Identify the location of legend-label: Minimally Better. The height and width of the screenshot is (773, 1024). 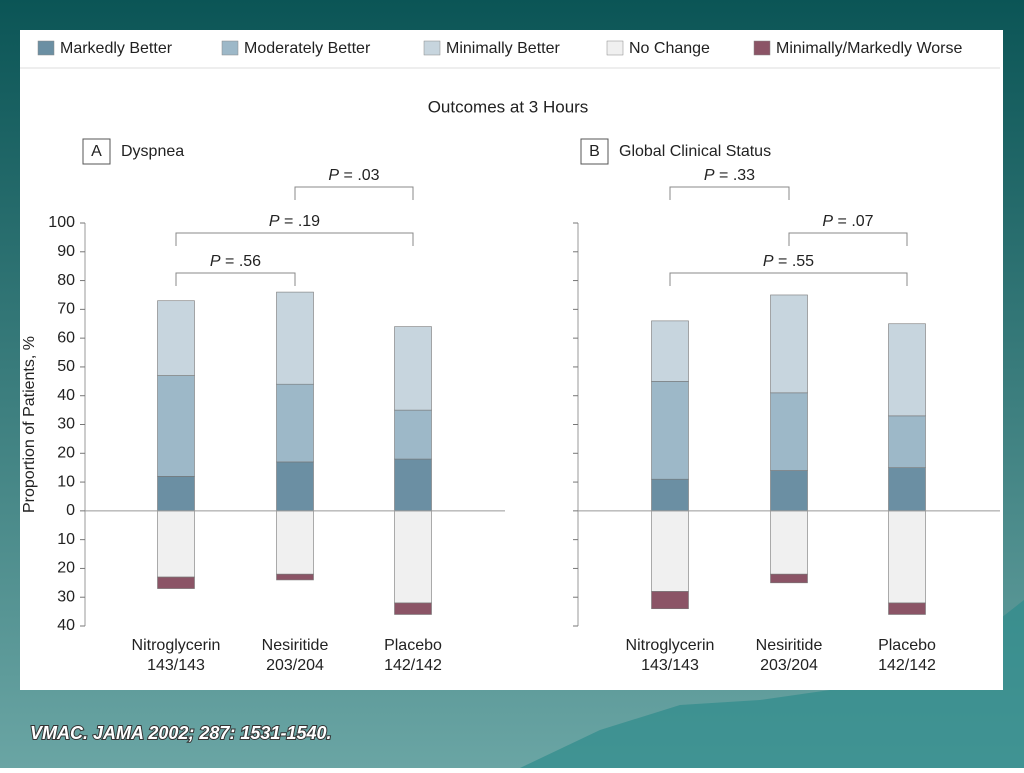
(503, 48).